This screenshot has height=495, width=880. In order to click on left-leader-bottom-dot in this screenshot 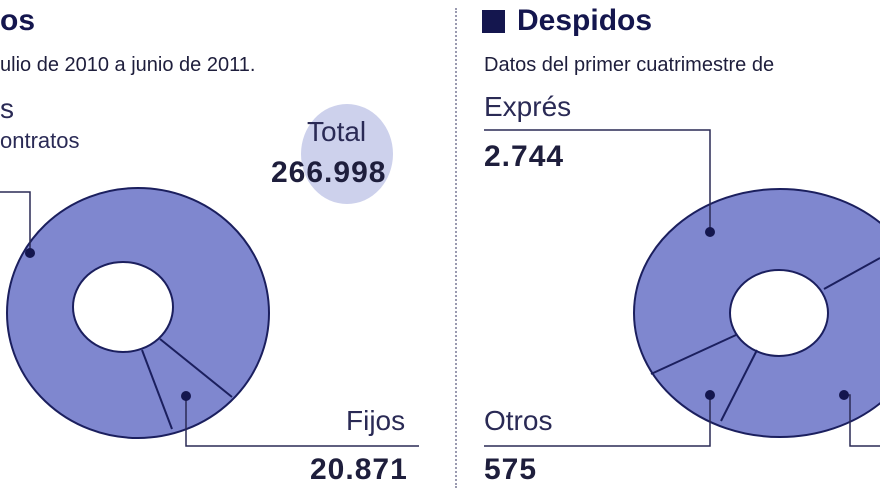, I will do `click(186, 396)`.